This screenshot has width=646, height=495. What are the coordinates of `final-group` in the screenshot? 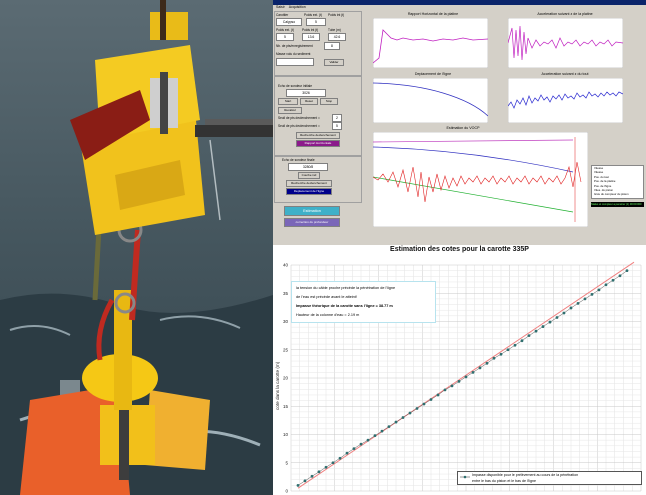 It's located at (318, 179).